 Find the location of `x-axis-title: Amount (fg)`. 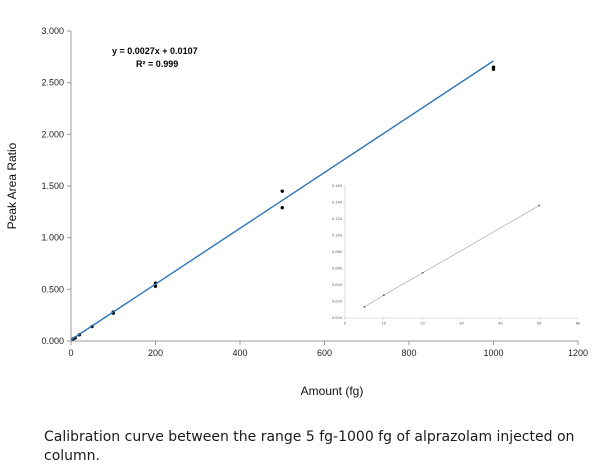

x-axis-title: Amount (fg) is located at coordinates (332, 391).